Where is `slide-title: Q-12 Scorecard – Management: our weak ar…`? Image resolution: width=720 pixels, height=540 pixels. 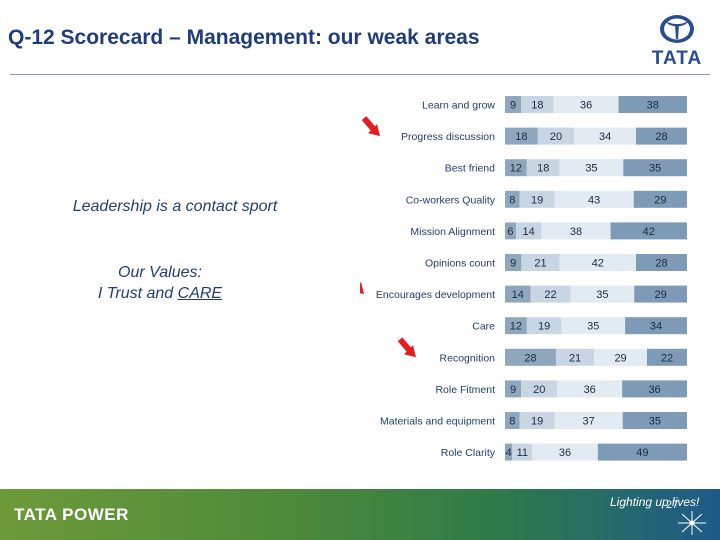
slide-title: Q-12 Scorecard – Management: our weak ar… is located at coordinates (244, 37).